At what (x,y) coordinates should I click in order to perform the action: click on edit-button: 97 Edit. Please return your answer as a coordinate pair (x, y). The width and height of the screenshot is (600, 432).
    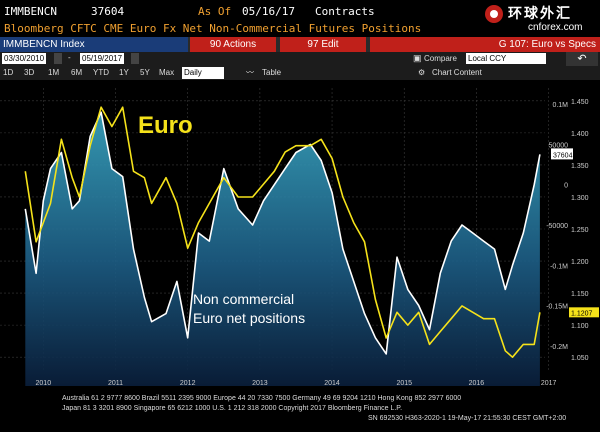
    Looking at the image, I should click on (323, 44).